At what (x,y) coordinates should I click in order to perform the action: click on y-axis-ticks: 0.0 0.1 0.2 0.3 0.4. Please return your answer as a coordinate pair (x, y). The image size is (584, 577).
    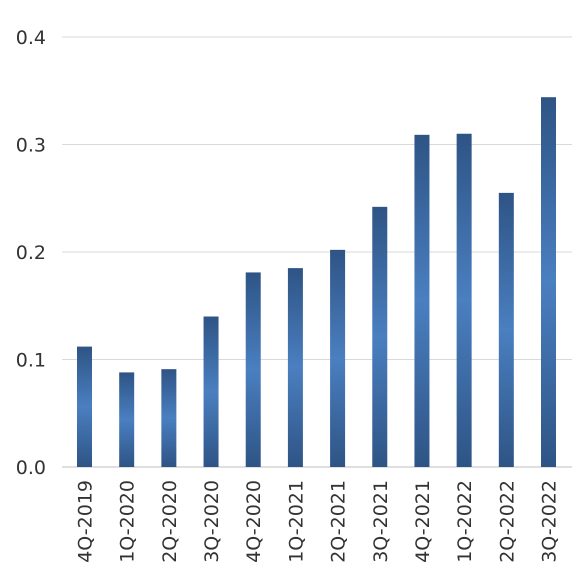
    Looking at the image, I should click on (31, 253).